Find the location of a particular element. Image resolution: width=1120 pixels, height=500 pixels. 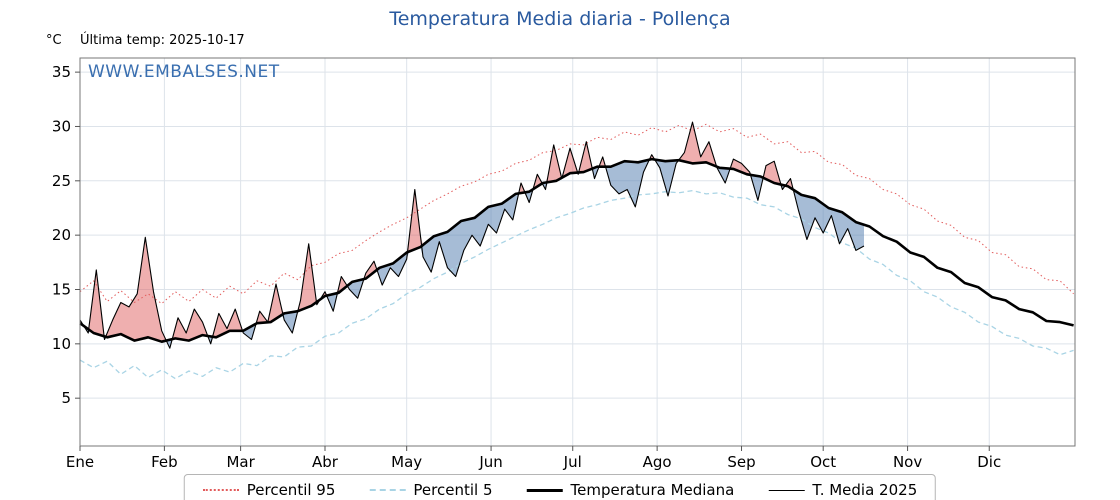

svg-text: Dic is located at coordinates (989, 462).